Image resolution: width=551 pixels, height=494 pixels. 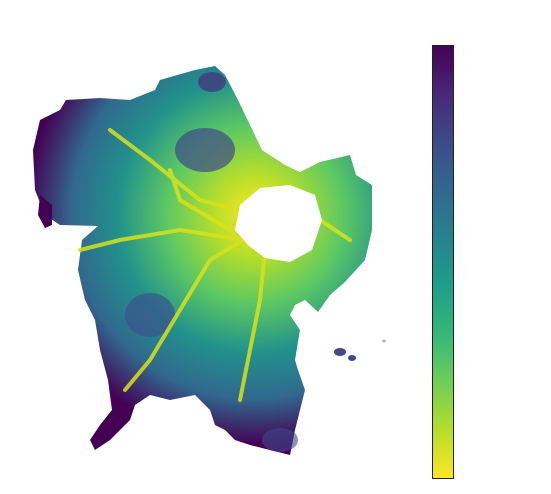 What do you see at coordinates (45, 211) in the screenshot?
I see `far-west-tip` at bounding box center [45, 211].